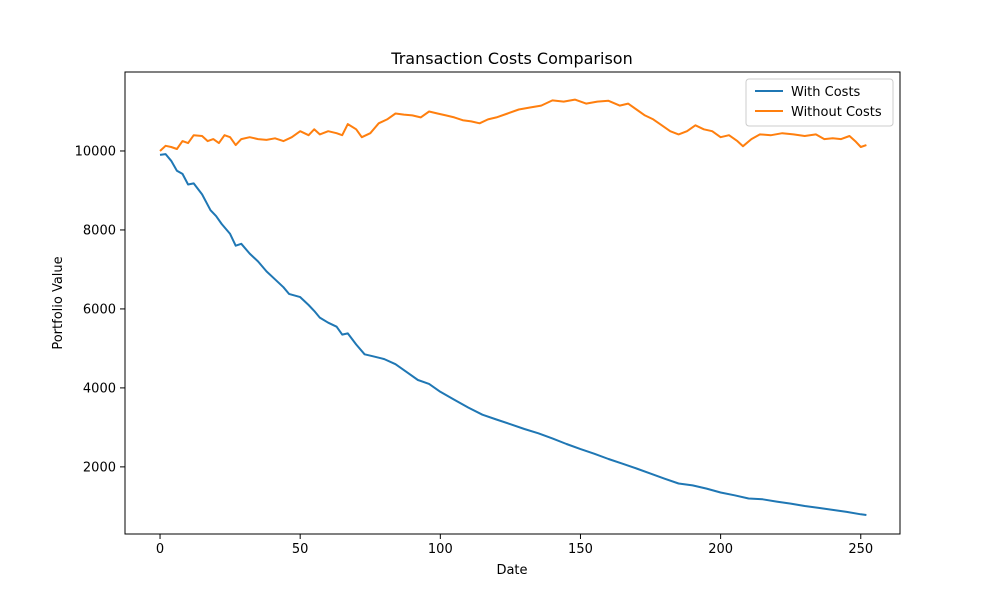  I want to click on legend: With Costs Without Costs, so click(819, 102).